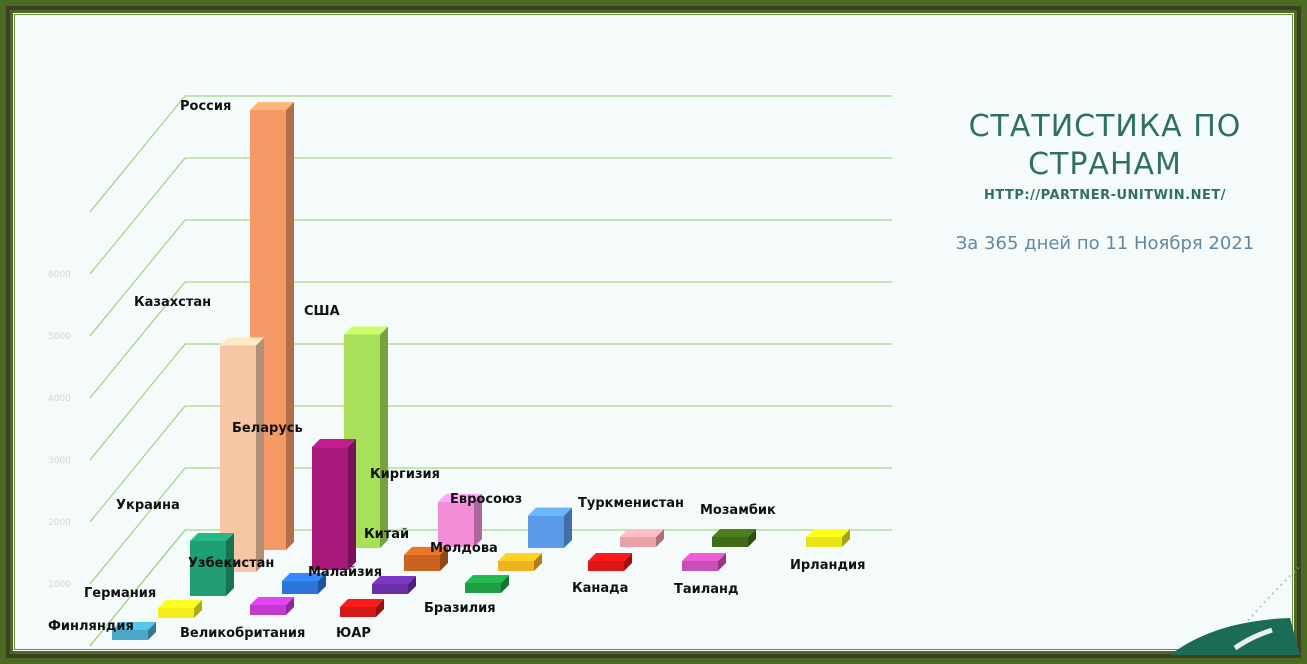 The height and width of the screenshot is (664, 1307). I want to click on category-label: Украина, so click(148, 505).